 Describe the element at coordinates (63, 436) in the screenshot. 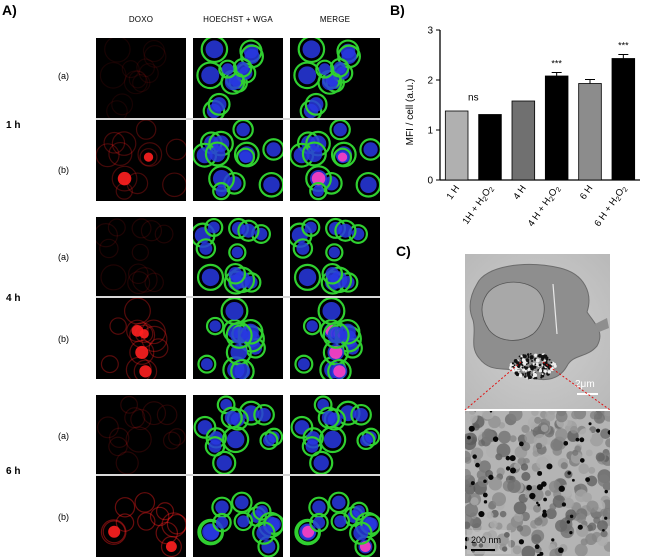

I see `row-label-6h-a: (a)` at that location.